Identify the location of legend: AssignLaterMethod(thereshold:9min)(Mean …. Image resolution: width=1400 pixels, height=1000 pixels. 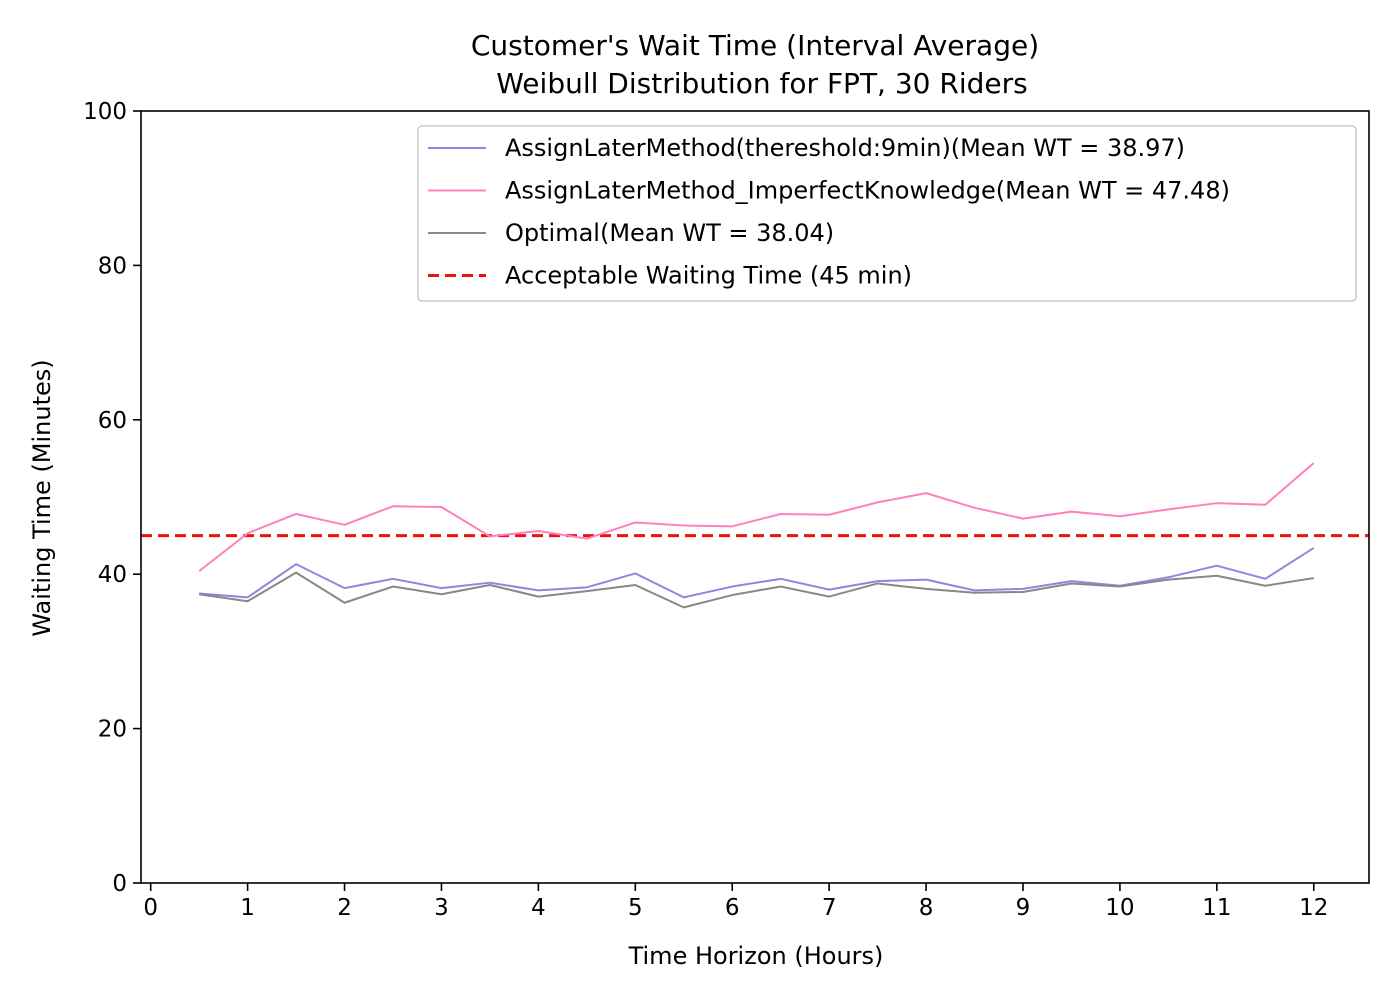
(887, 213).